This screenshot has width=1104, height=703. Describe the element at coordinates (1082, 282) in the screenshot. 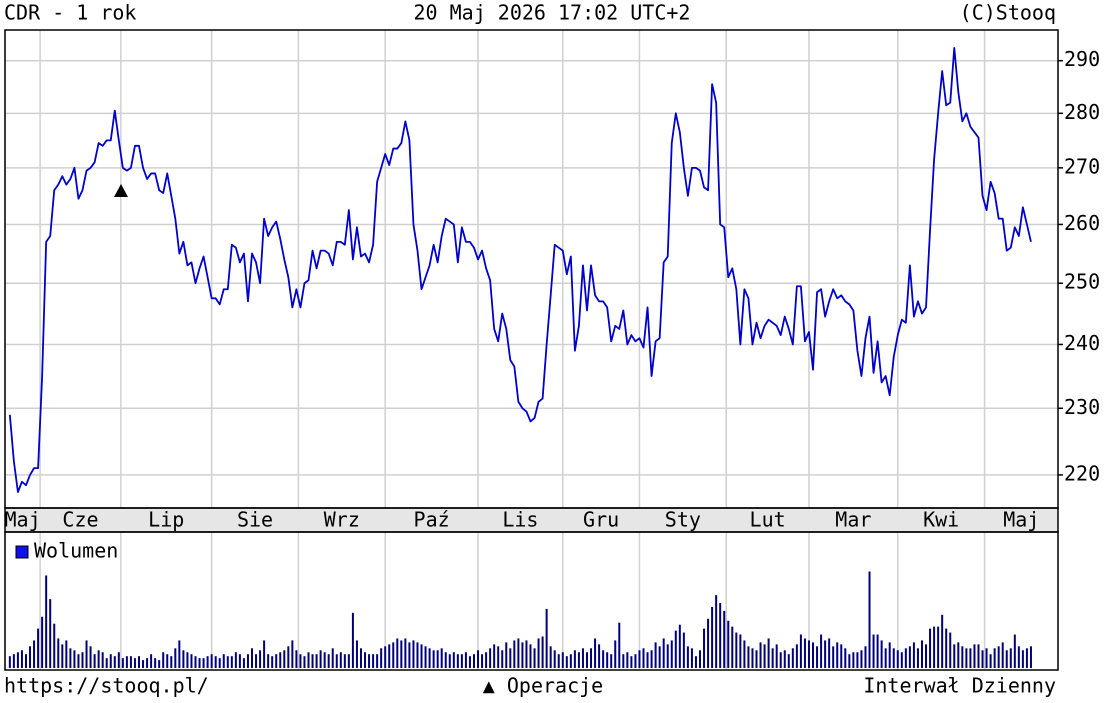

I see `y-tick-label: 250` at that location.